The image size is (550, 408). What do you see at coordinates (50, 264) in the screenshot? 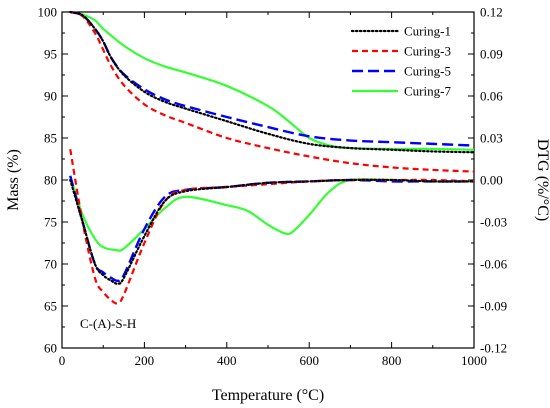
I see `y-left-tick-label: 70` at bounding box center [50, 264].